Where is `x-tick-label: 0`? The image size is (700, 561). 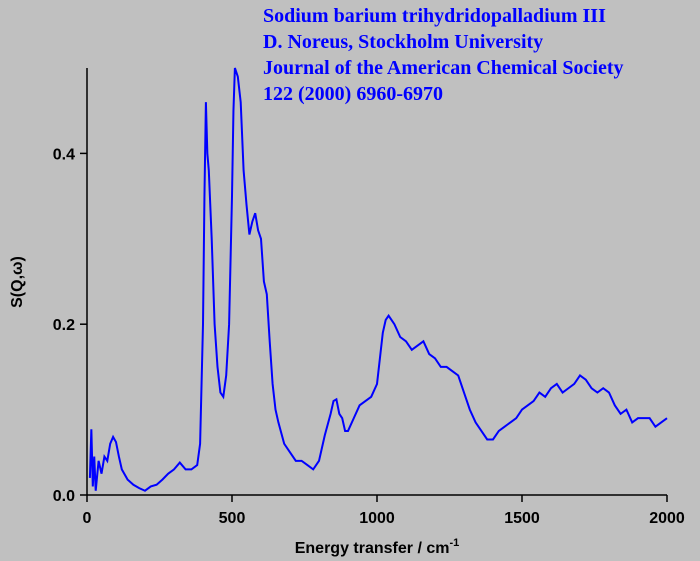
x-tick-label: 0 is located at coordinates (87, 518).